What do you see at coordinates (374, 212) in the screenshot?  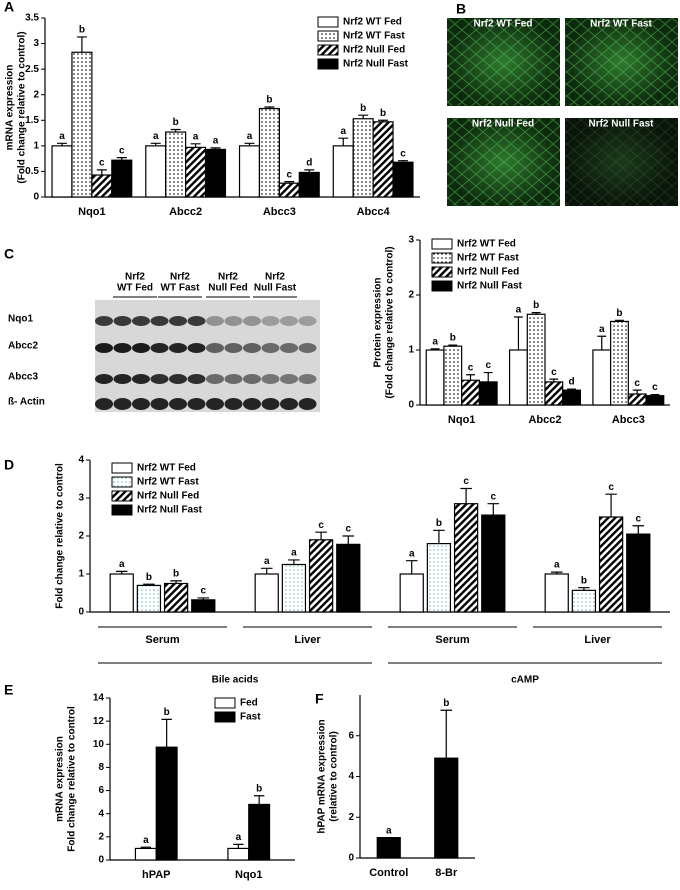 I see `x-tick-label: Abcc4` at bounding box center [374, 212].